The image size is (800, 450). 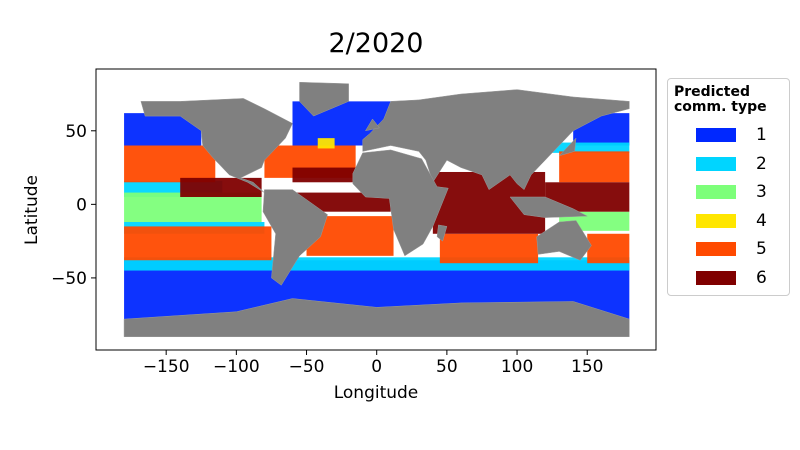 I want to click on x-tick-label: 150, so click(x=587, y=367).